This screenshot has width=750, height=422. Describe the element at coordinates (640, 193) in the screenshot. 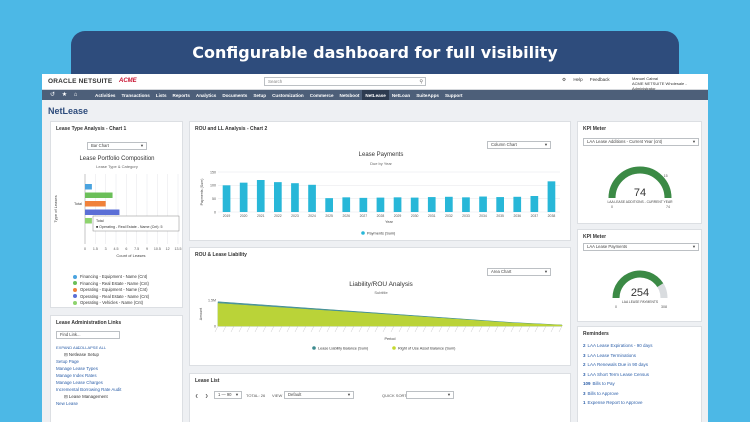

I see `kpi-value: 74` at that location.